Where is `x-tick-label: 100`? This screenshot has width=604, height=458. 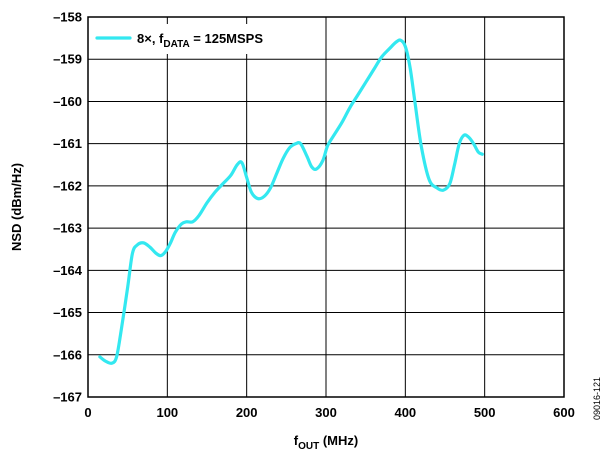
x-tick-label: 100 is located at coordinates (167, 412).